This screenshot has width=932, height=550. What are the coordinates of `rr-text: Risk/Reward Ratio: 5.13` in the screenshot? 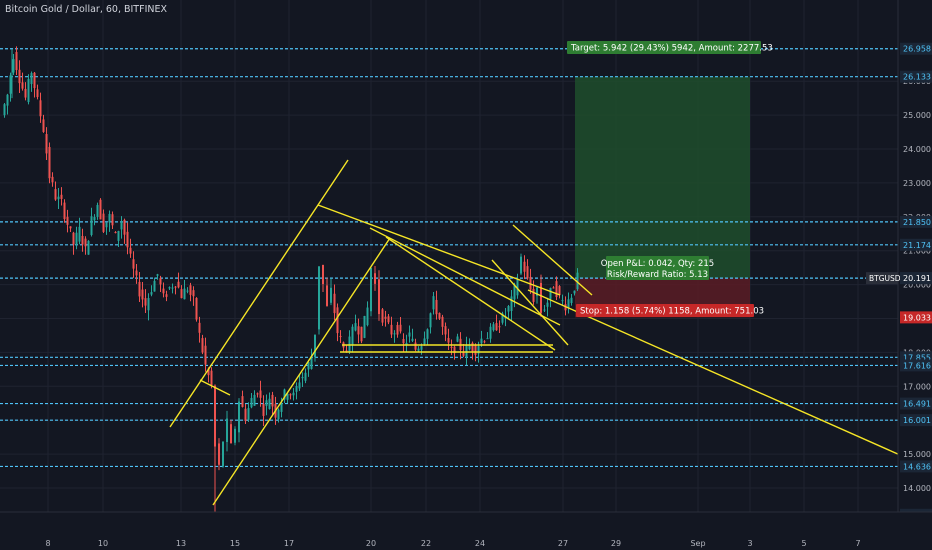 It's located at (657, 275).